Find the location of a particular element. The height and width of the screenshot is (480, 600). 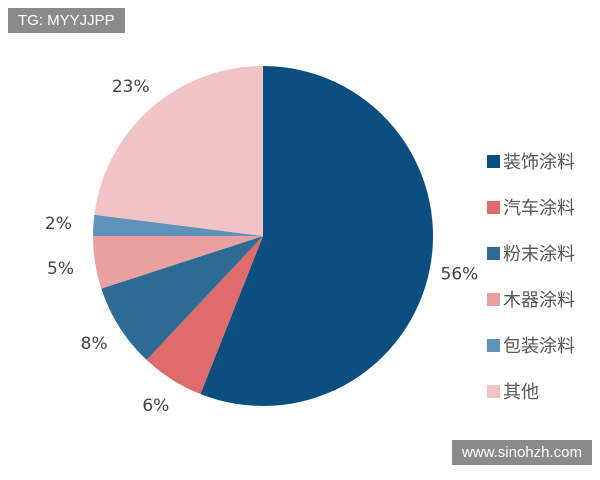

watermark-top-left: TG: MYYJJPP is located at coordinates (66, 20).